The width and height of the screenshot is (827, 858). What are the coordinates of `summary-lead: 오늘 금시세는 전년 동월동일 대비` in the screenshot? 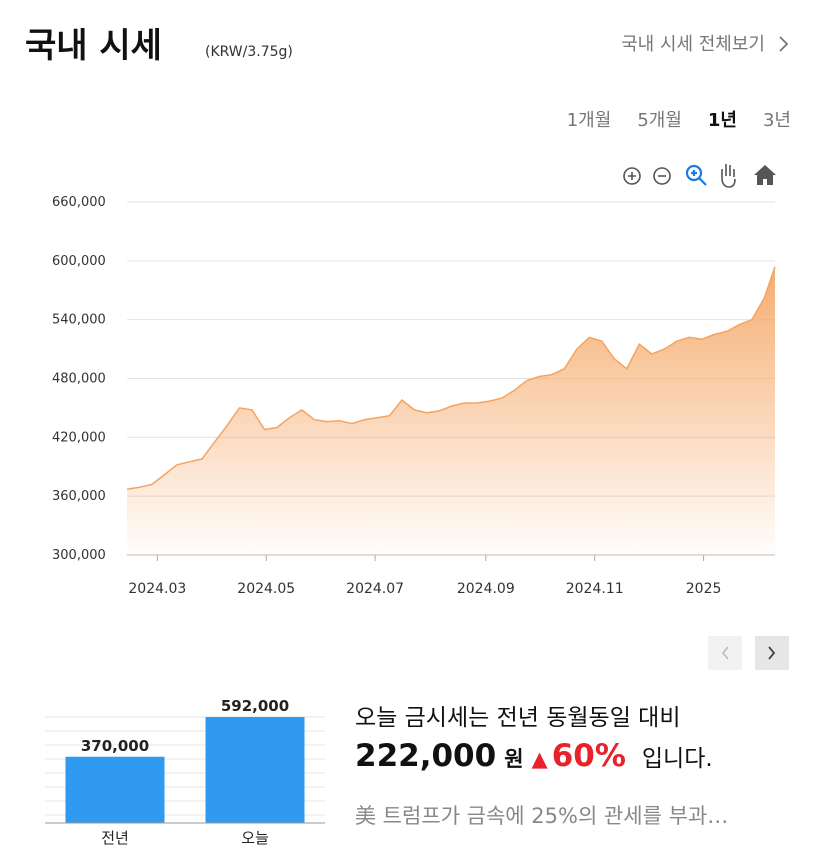 It's located at (518, 718).